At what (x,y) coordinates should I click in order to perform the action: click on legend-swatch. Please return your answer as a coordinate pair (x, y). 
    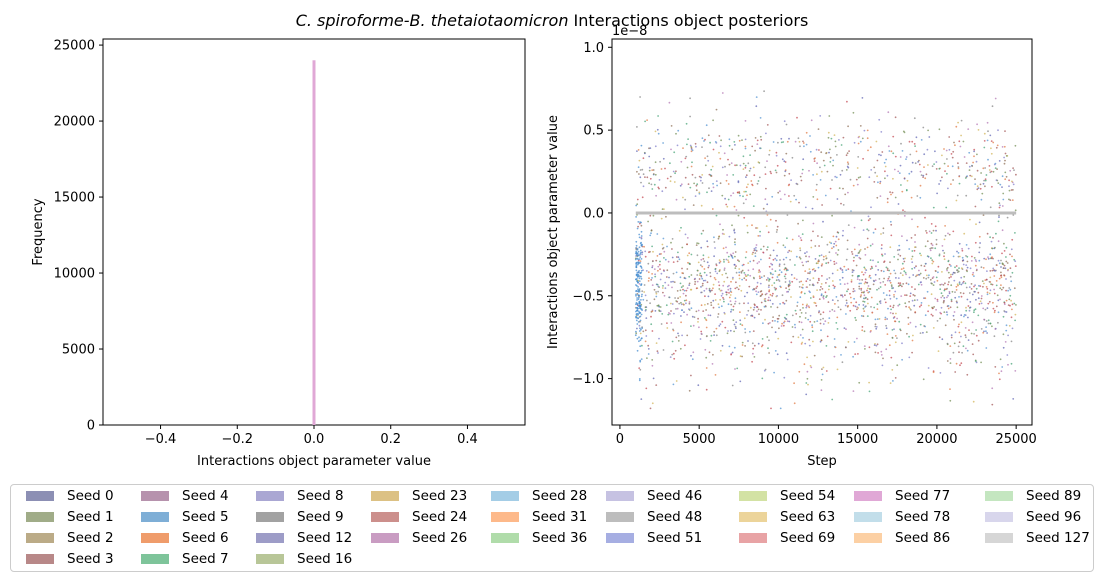
    Looking at the image, I should click on (868, 517).